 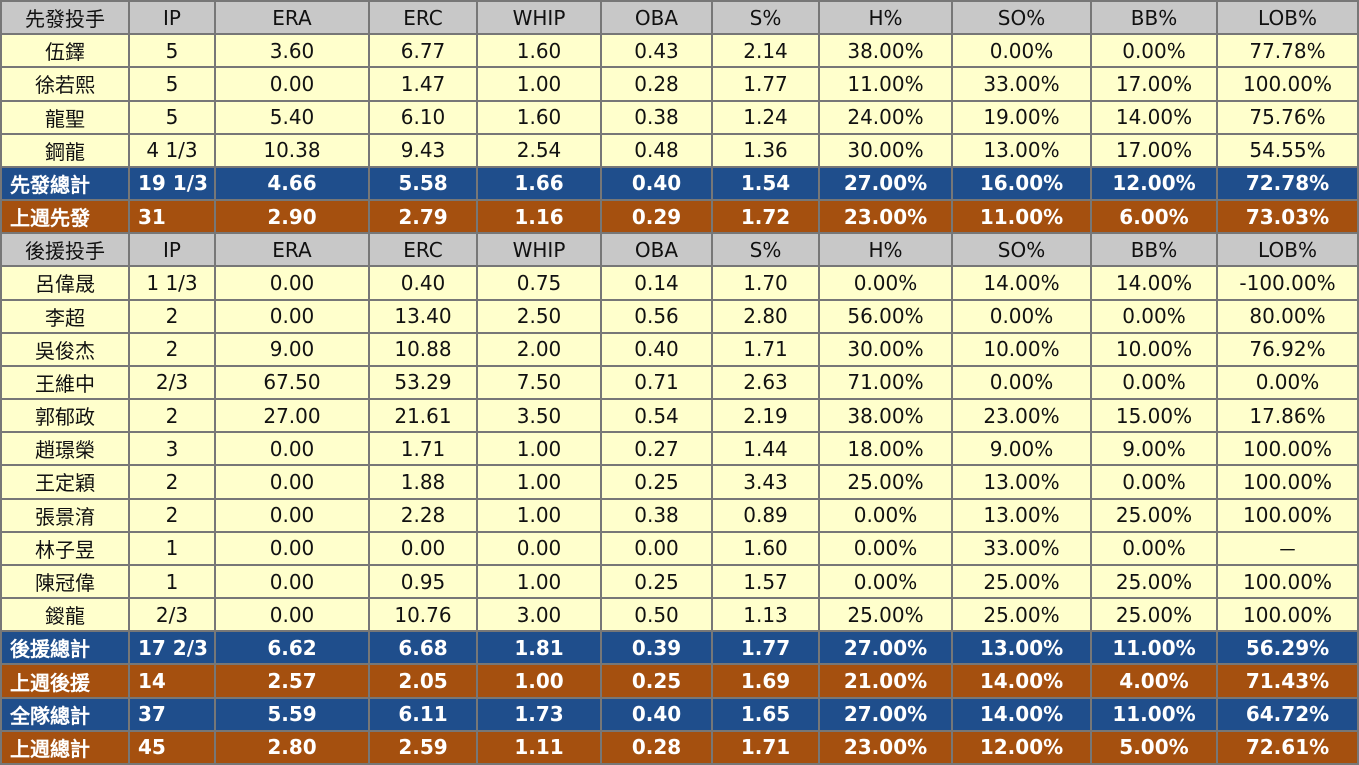 I want to click on cell: 陳冠偉, so click(x=65, y=581).